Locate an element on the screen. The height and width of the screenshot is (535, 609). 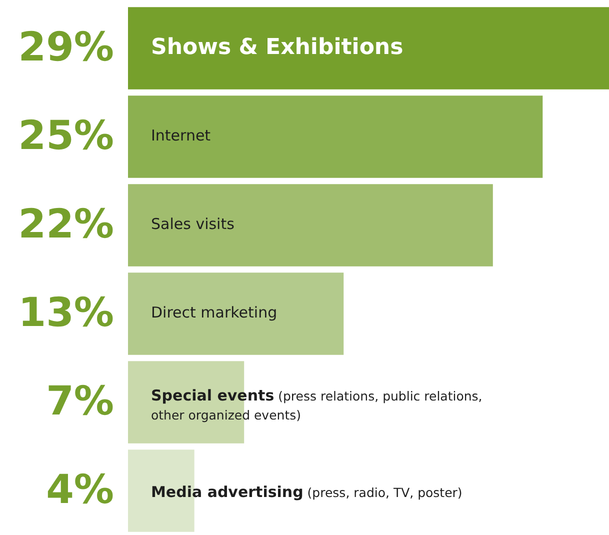
y-tick-label: Direct marketing is located at coordinates (214, 313).